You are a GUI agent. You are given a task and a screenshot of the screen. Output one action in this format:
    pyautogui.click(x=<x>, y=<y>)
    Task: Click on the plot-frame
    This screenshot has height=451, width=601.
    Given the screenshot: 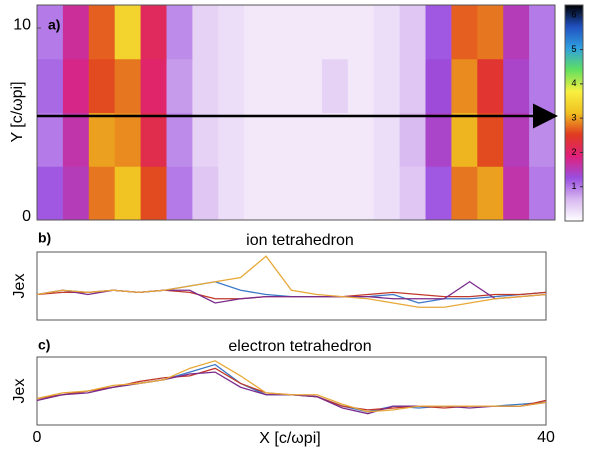 What is the action you would take?
    pyautogui.click(x=291, y=286)
    